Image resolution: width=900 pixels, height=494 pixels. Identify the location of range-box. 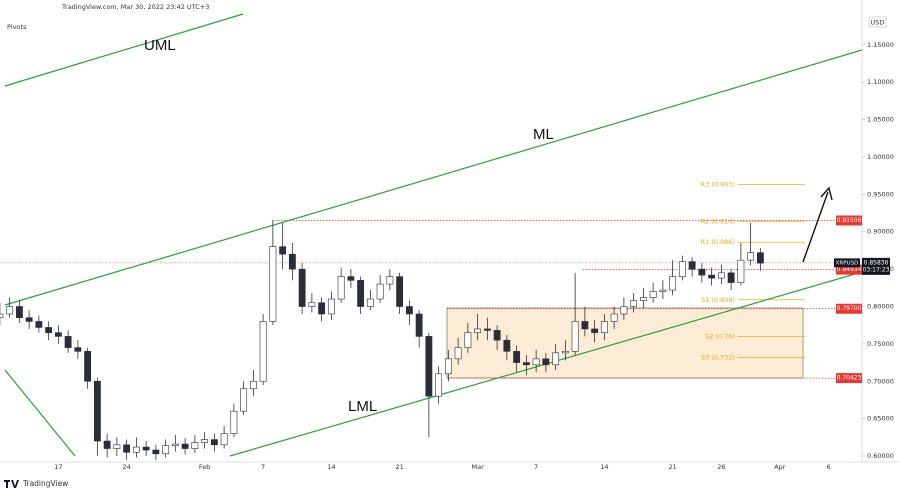
(625, 343).